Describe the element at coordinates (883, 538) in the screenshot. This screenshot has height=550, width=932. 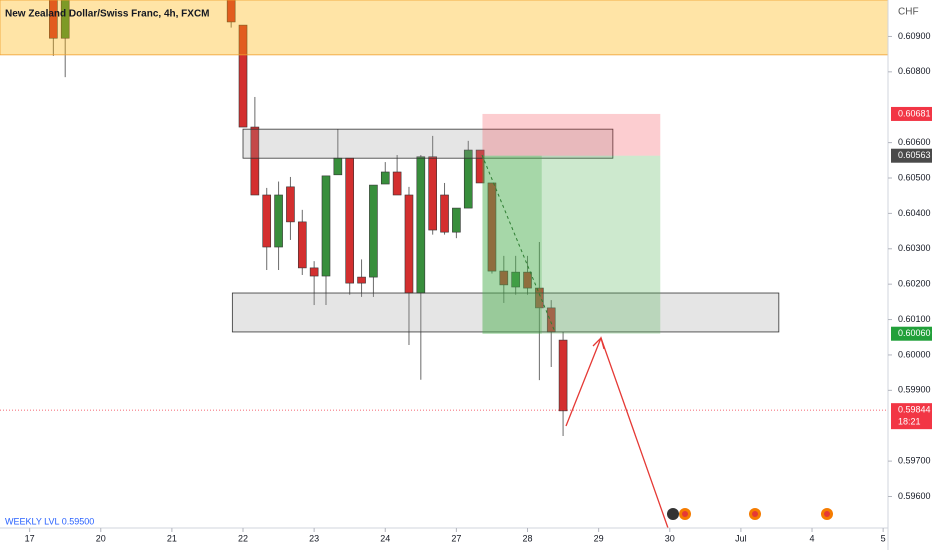
I see `x-tick-label: 5` at that location.